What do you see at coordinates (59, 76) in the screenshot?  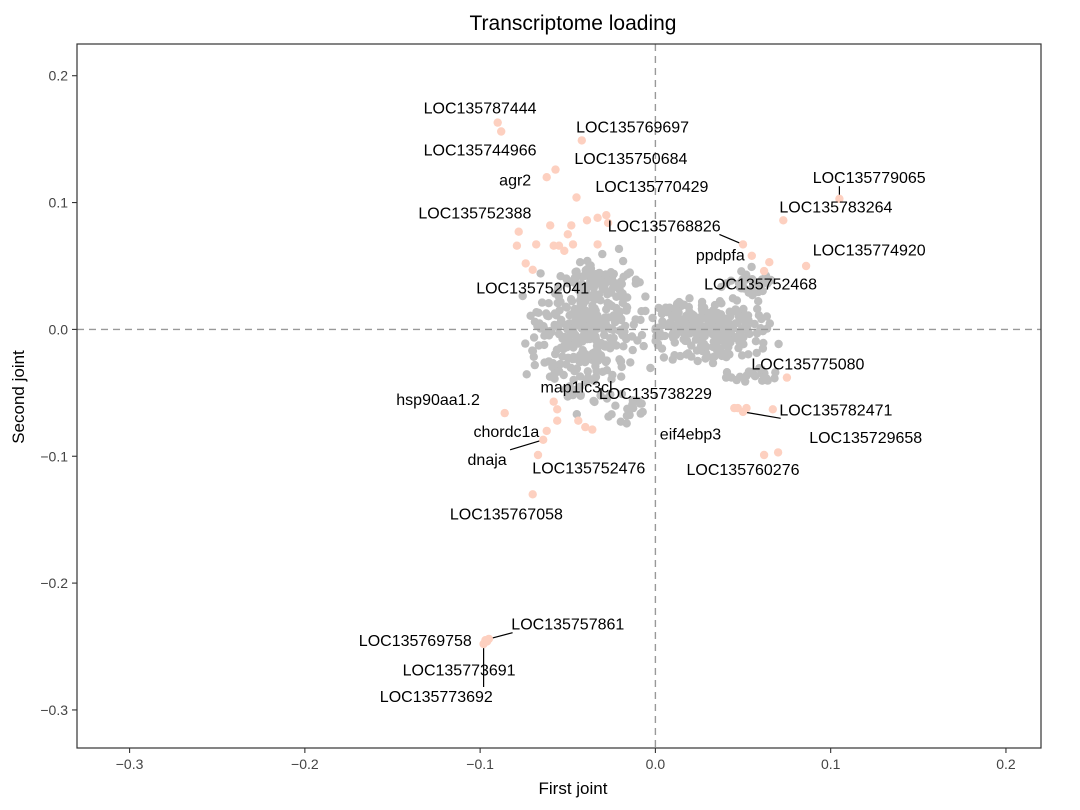 I see `y-tick-label: 0.2` at bounding box center [59, 76].